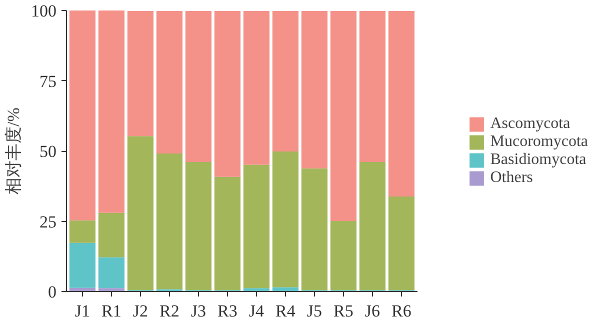 The width and height of the screenshot is (593, 323). What do you see at coordinates (539, 141) in the screenshot?
I see `legend-label: Mucoromycota` at bounding box center [539, 141].